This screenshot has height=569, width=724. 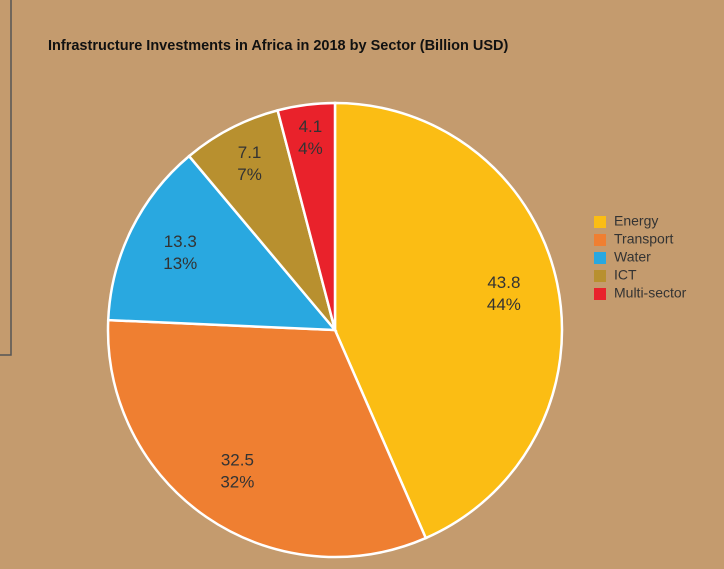 What do you see at coordinates (503, 282) in the screenshot?
I see `value-label: 43.8` at bounding box center [503, 282].